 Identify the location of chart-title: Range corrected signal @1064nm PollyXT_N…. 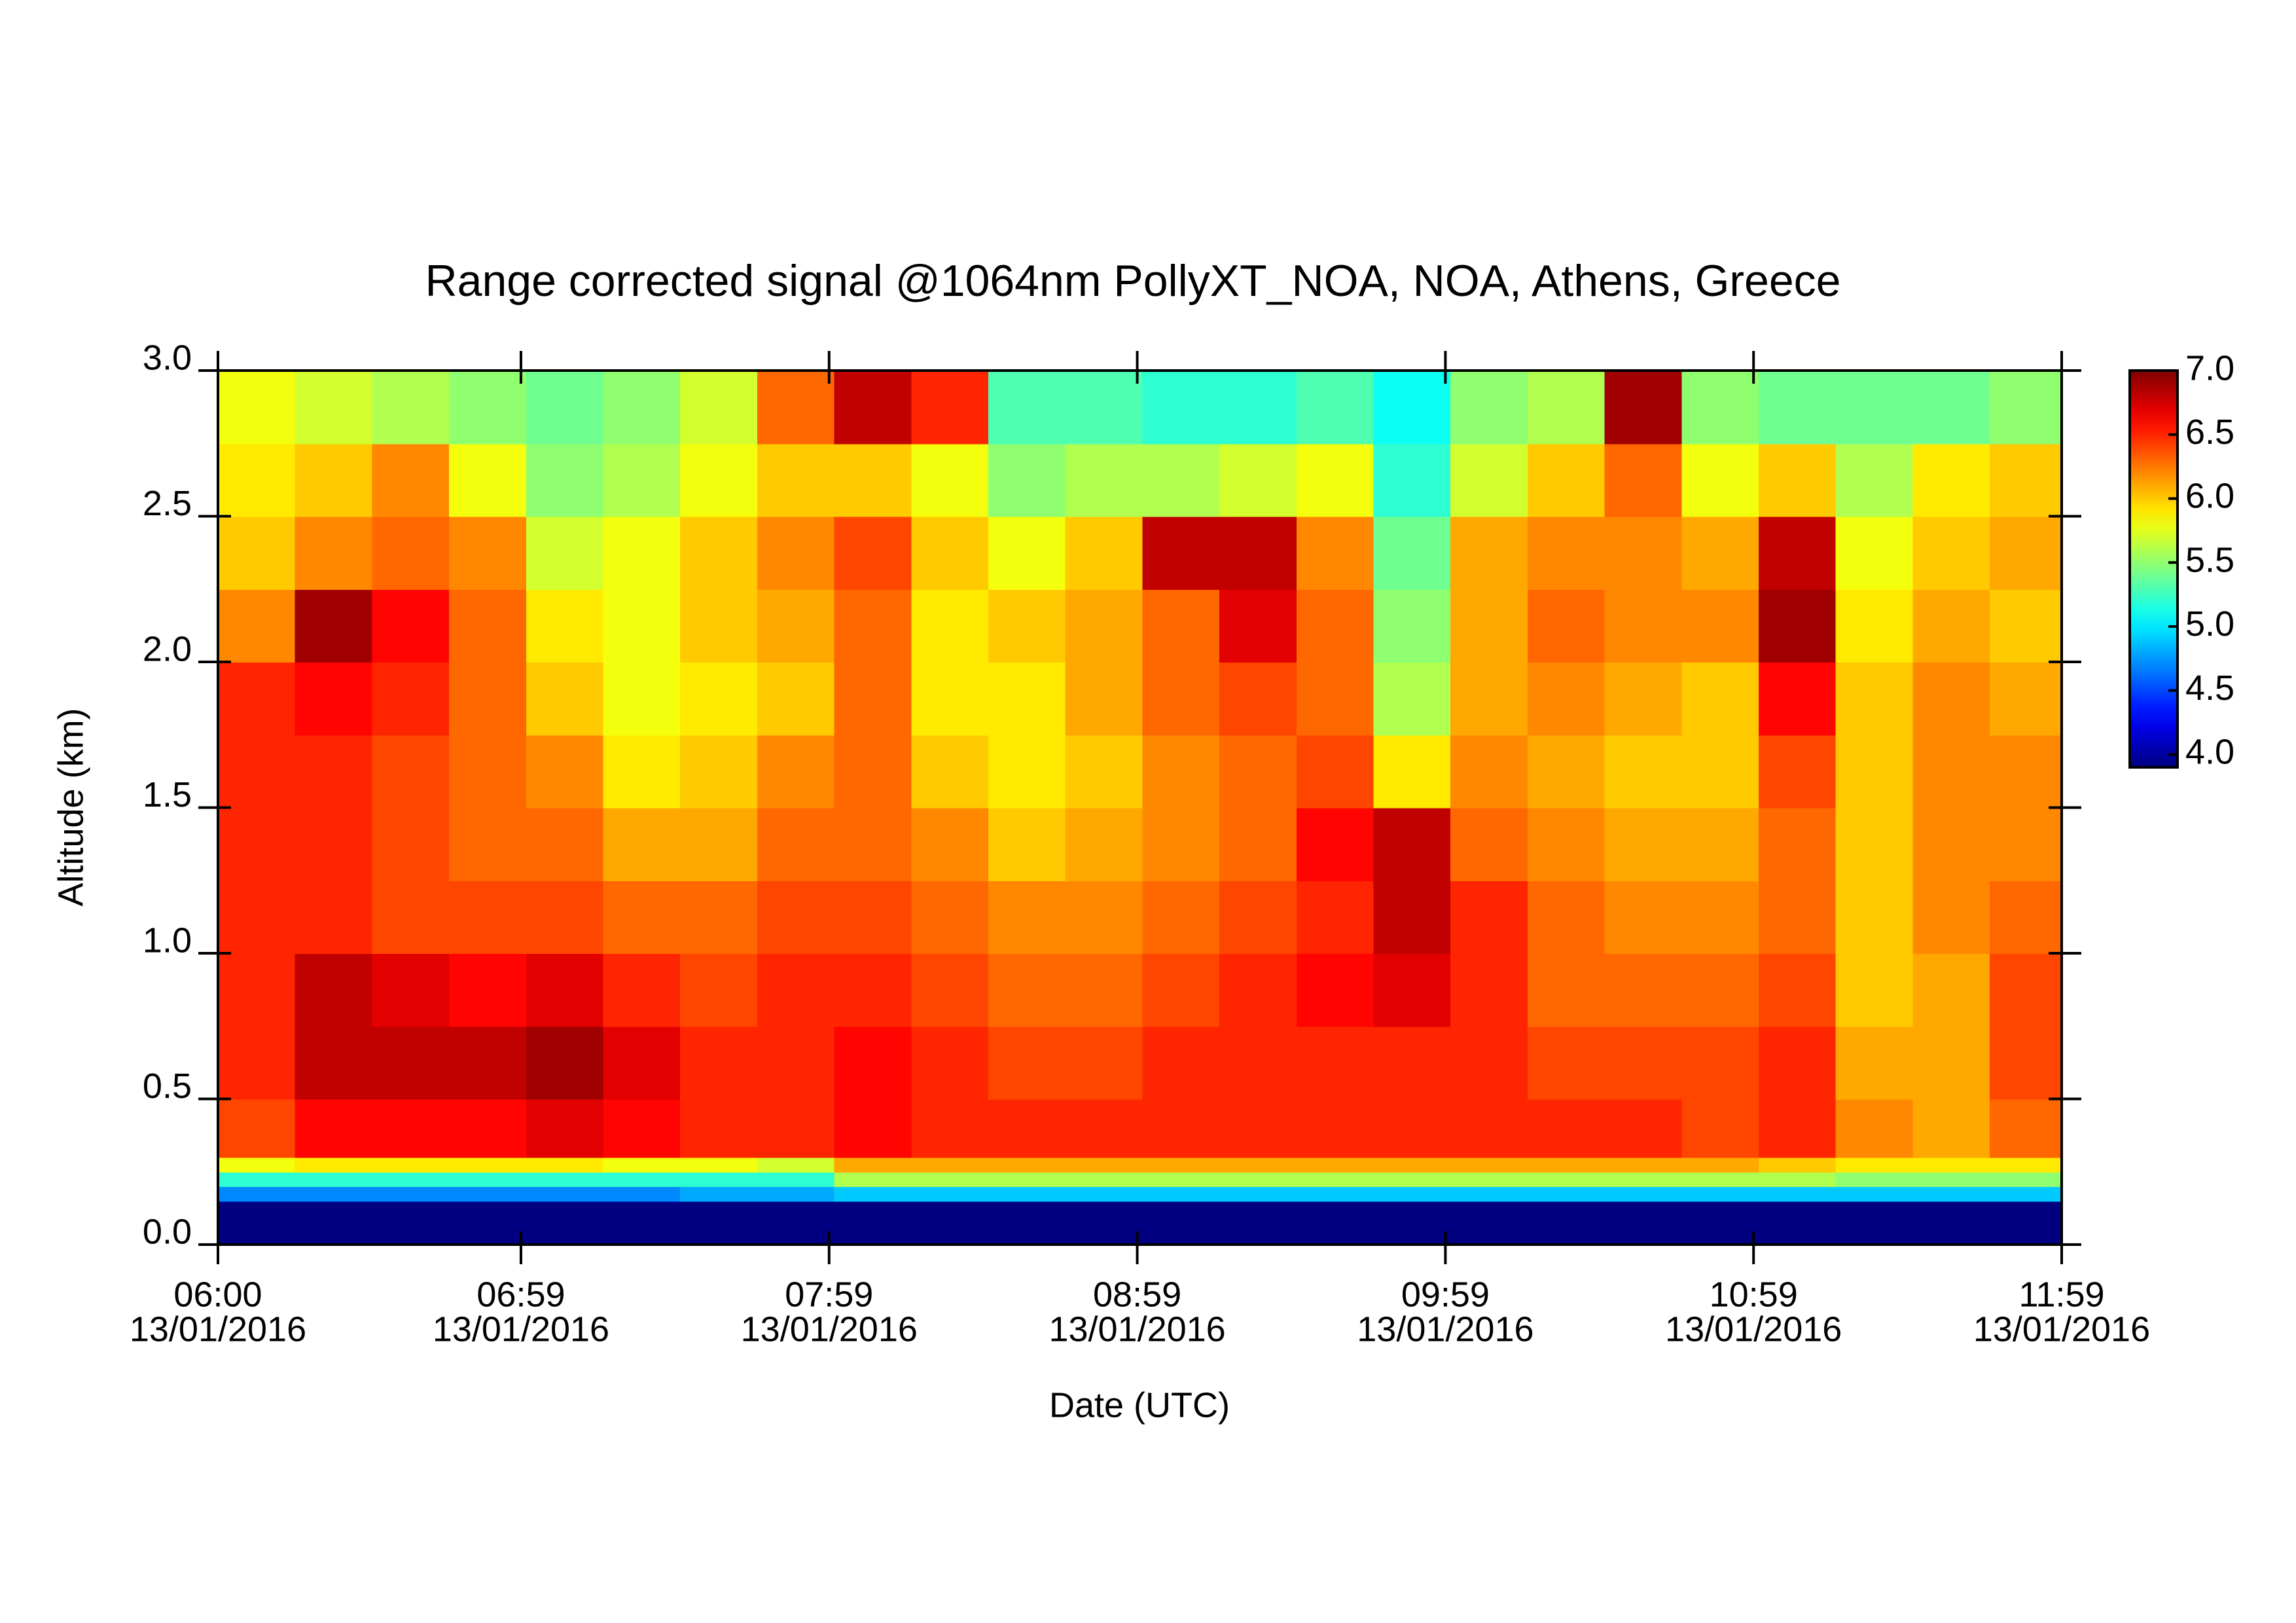
(1133, 281).